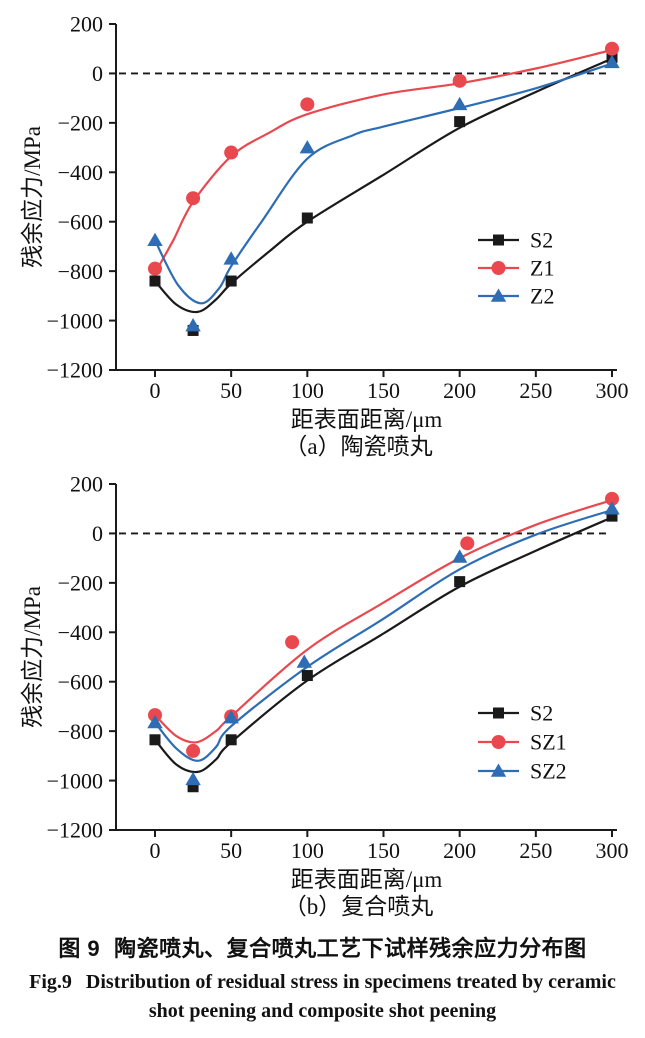 Image resolution: width=645 pixels, height=1038 pixels. I want to click on legend-marker-Z1, so click(498, 268).